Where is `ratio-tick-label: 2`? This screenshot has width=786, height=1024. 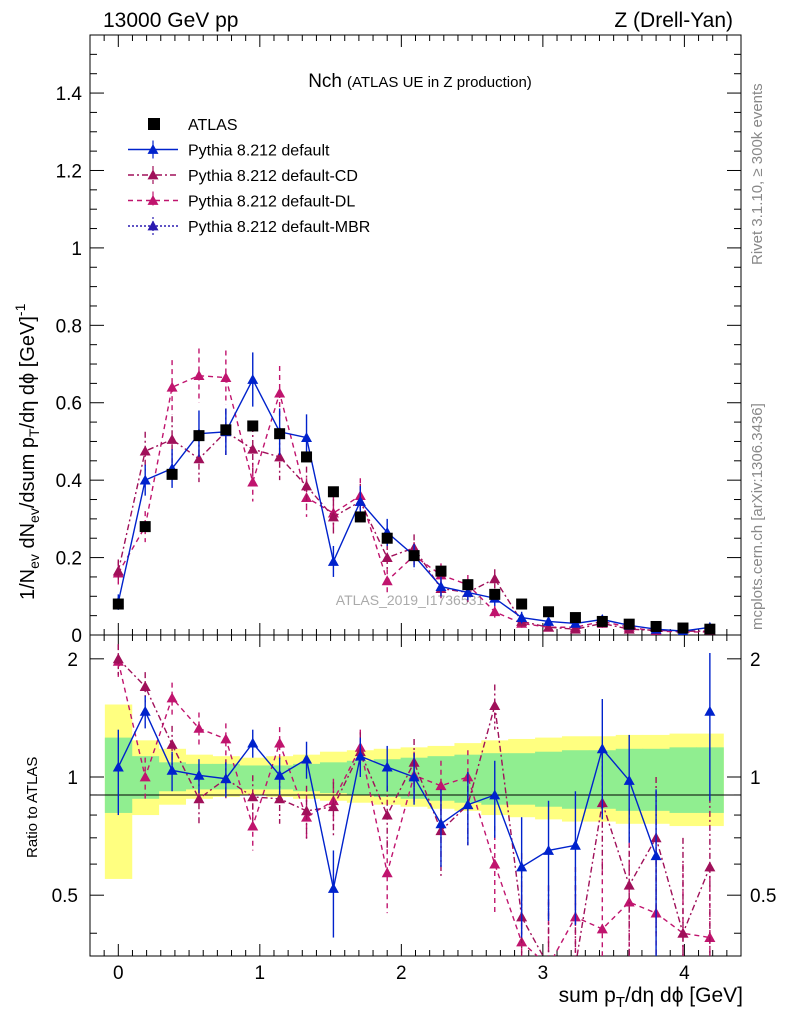 ratio-tick-label: 2 is located at coordinates (72, 660).